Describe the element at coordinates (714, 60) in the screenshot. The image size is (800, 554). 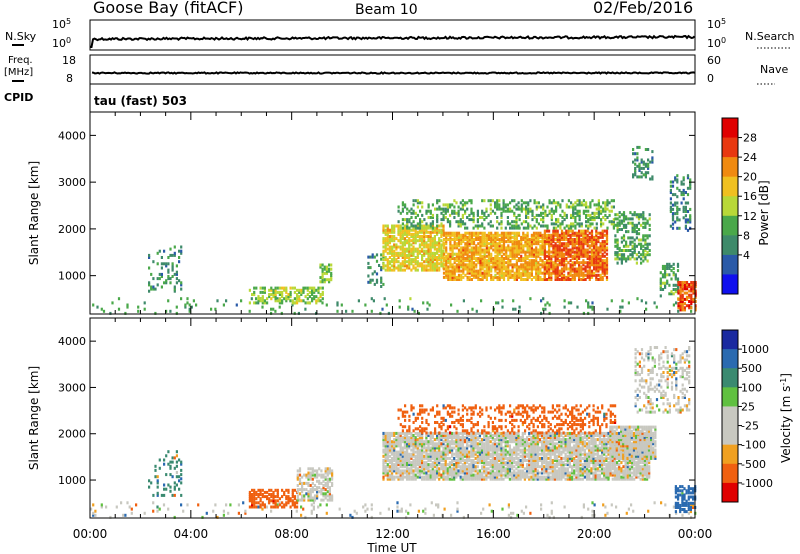
I see `nave-tick-top: 60` at that location.